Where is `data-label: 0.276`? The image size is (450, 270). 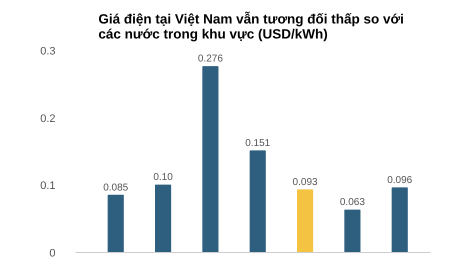 data-label: 0.276 is located at coordinates (211, 59).